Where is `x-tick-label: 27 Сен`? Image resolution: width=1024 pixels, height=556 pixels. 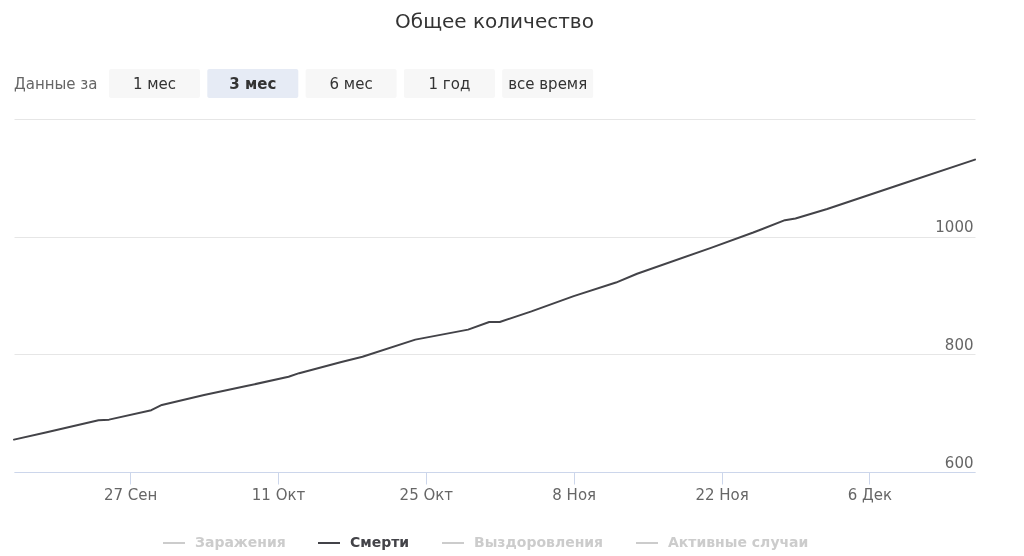 x-tick-label: 27 Сен is located at coordinates (130, 494).